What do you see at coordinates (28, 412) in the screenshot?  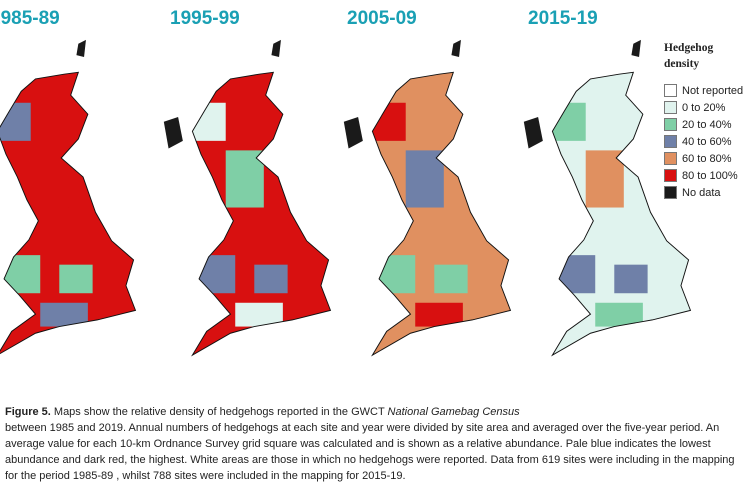 I see `caption-label: Figure 5.` at bounding box center [28, 412].